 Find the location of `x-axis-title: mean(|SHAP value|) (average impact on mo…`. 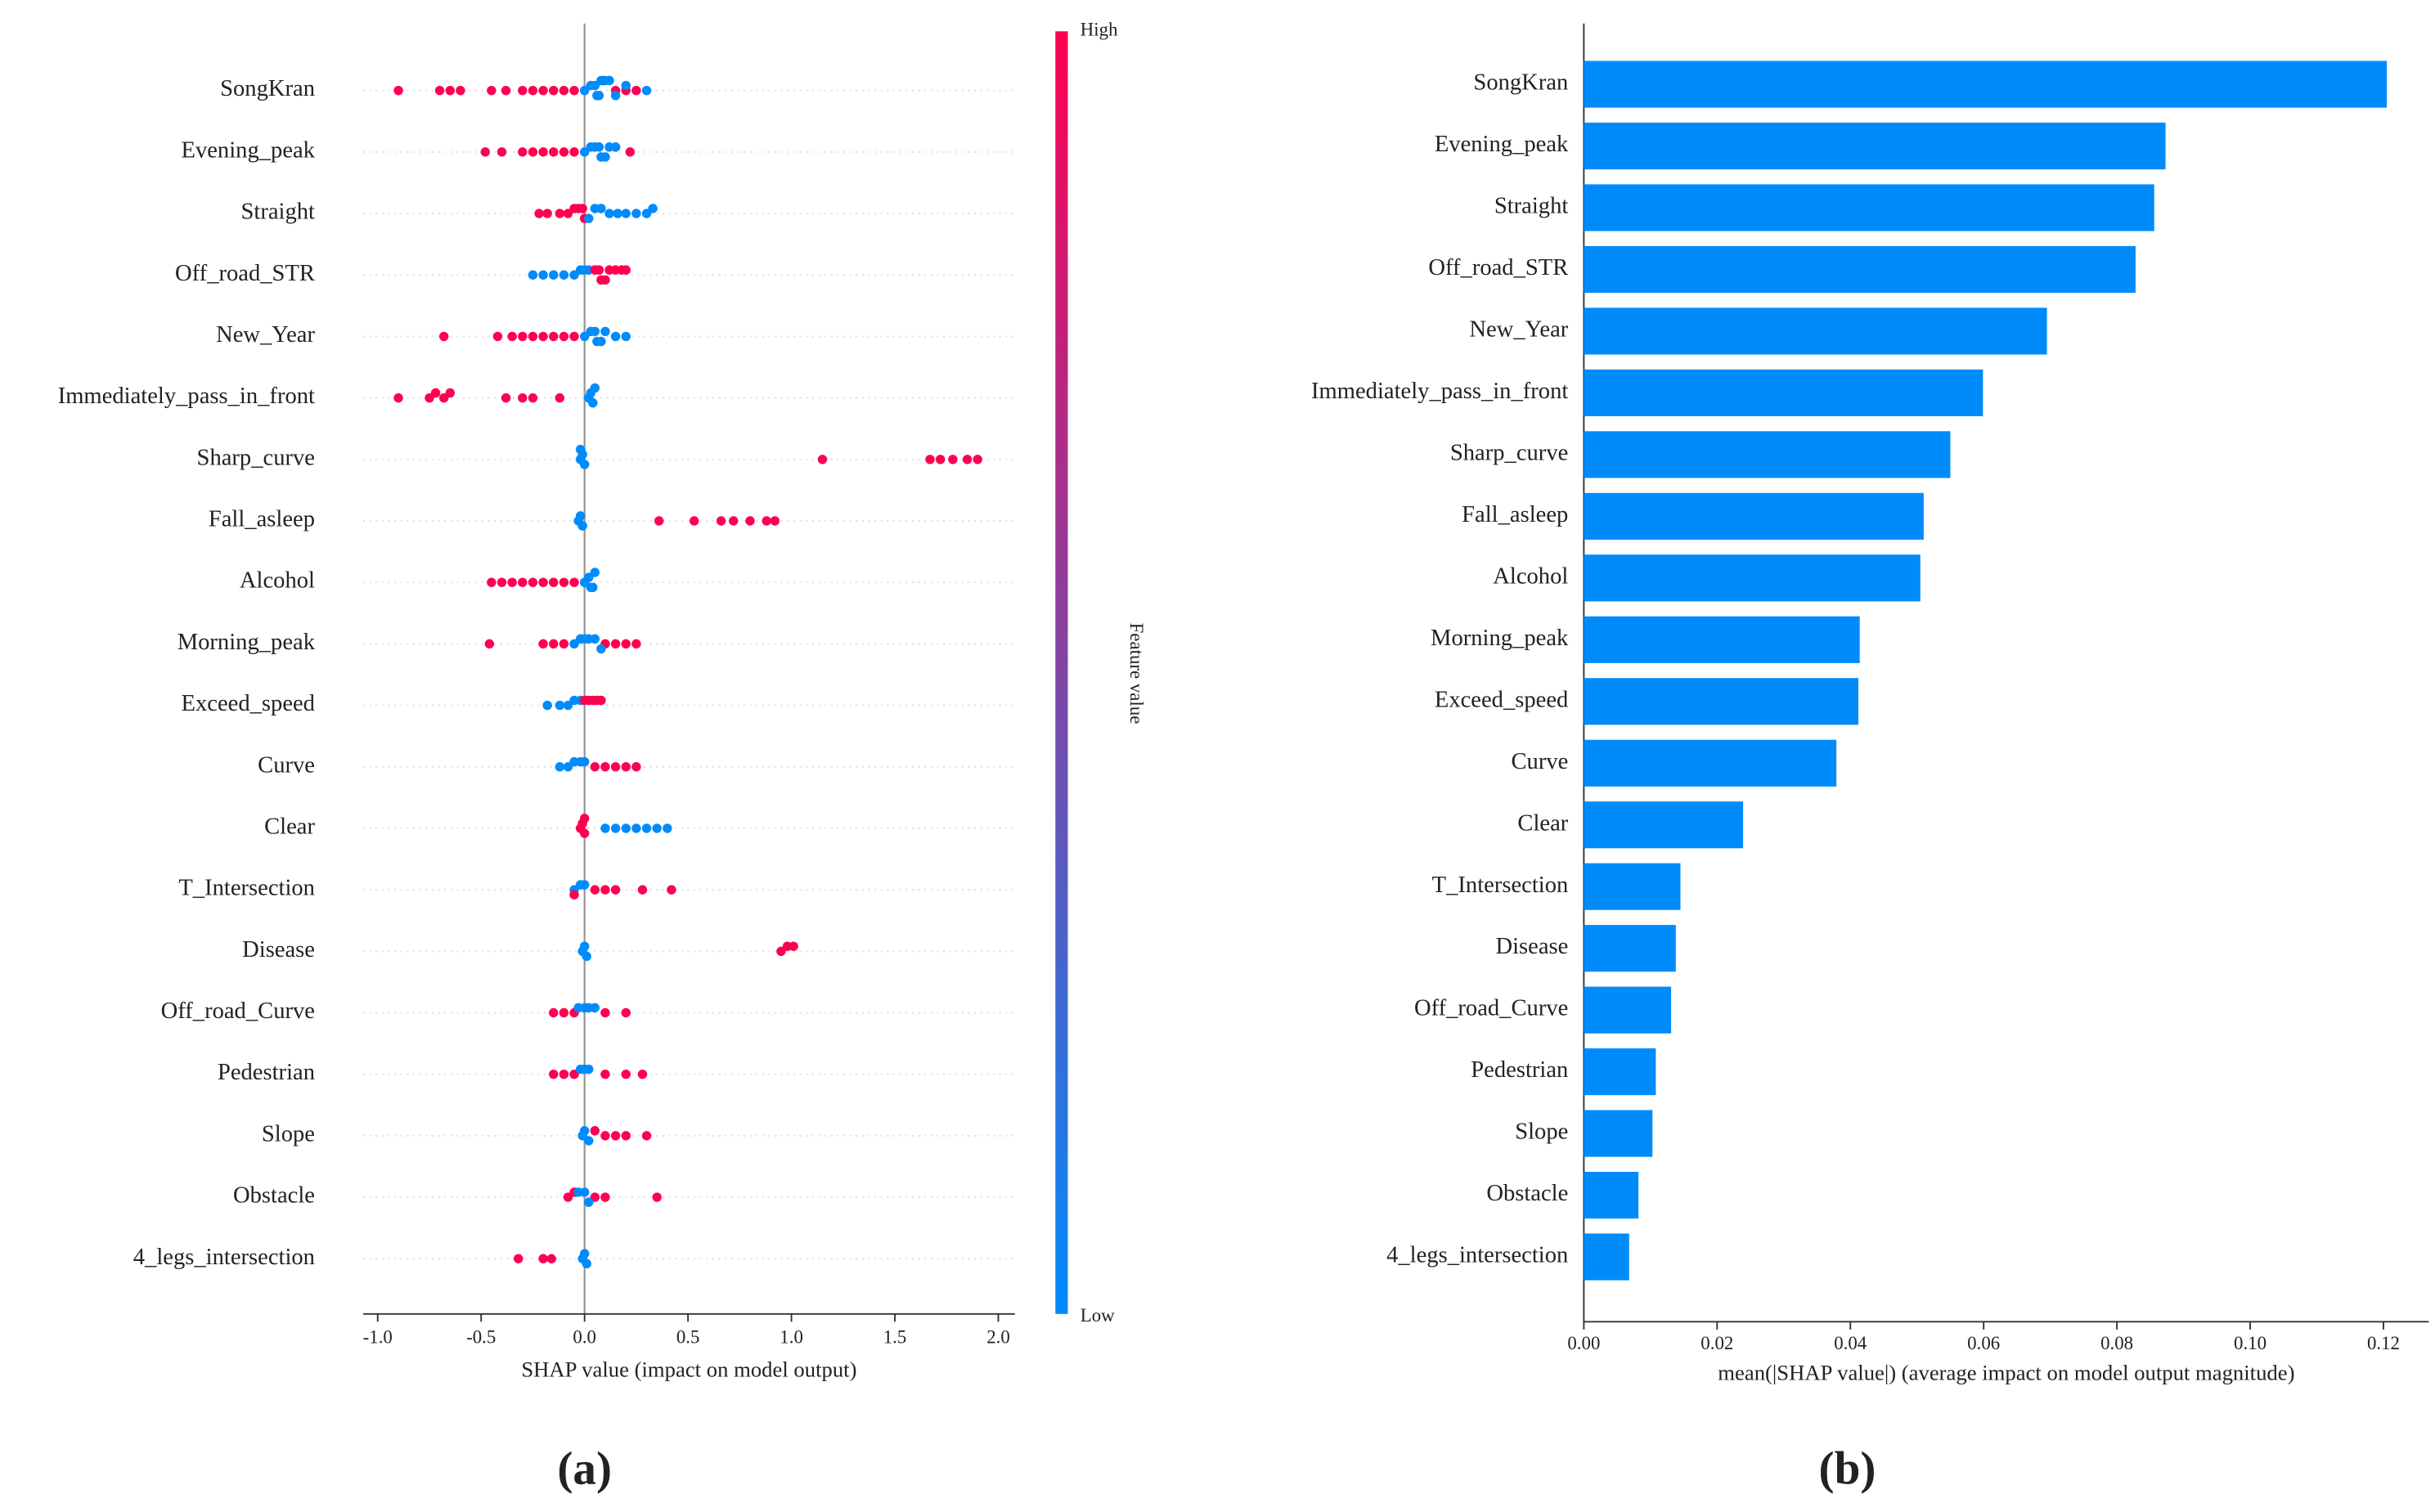

x-axis-title: mean(|SHAP value|) (average impact on mo… is located at coordinates (2006, 1372).